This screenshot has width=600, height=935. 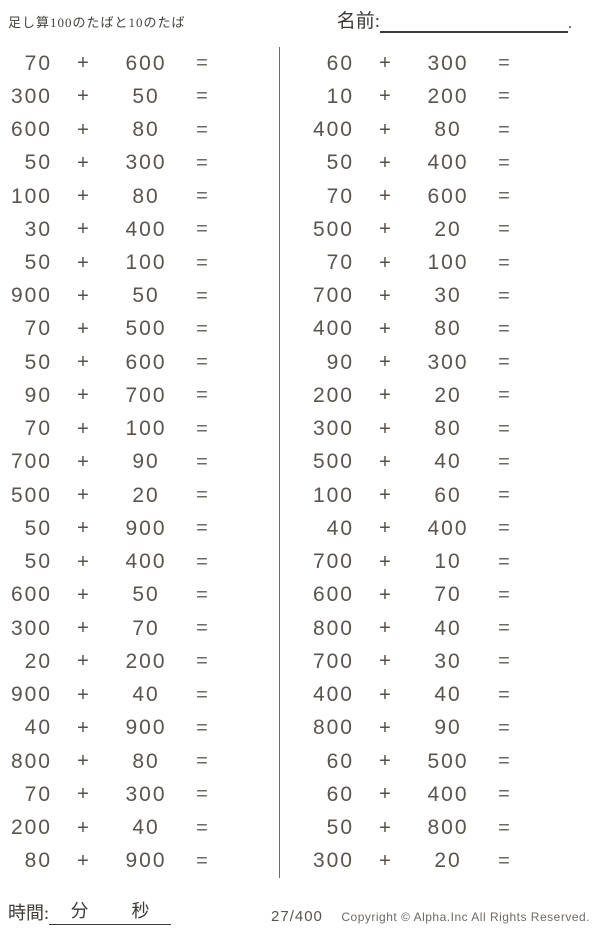 I want to click on operand-a: 900, so click(x=31, y=695).